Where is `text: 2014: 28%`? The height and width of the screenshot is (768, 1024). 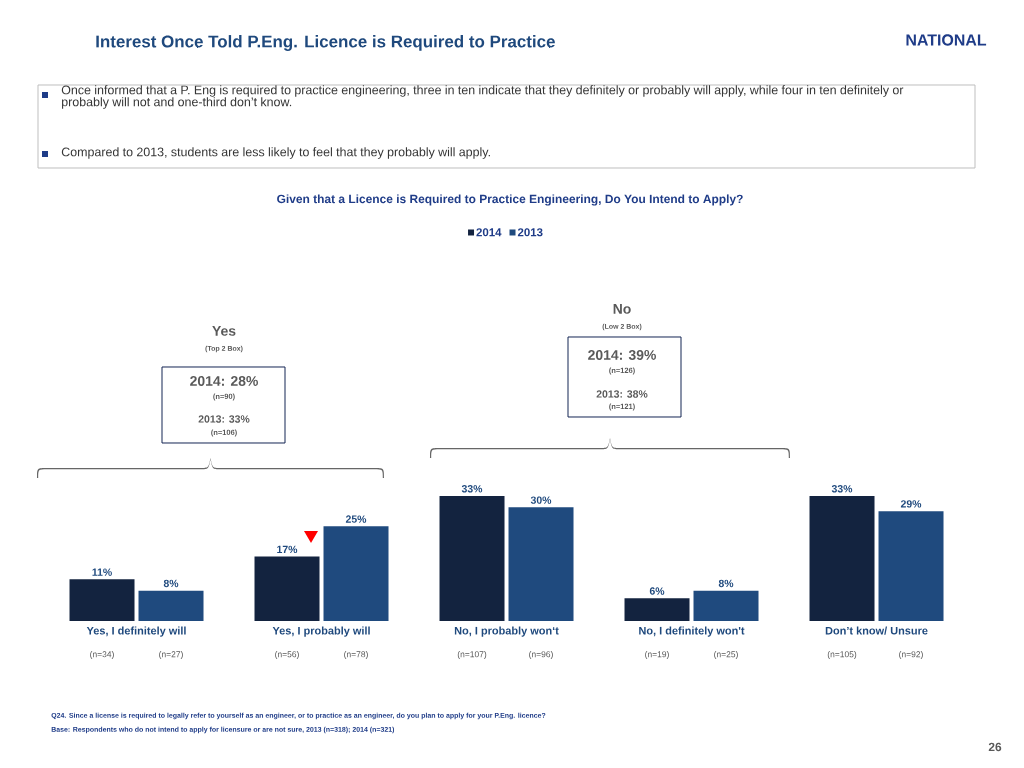 text: 2014: 28% is located at coordinates (224, 381).